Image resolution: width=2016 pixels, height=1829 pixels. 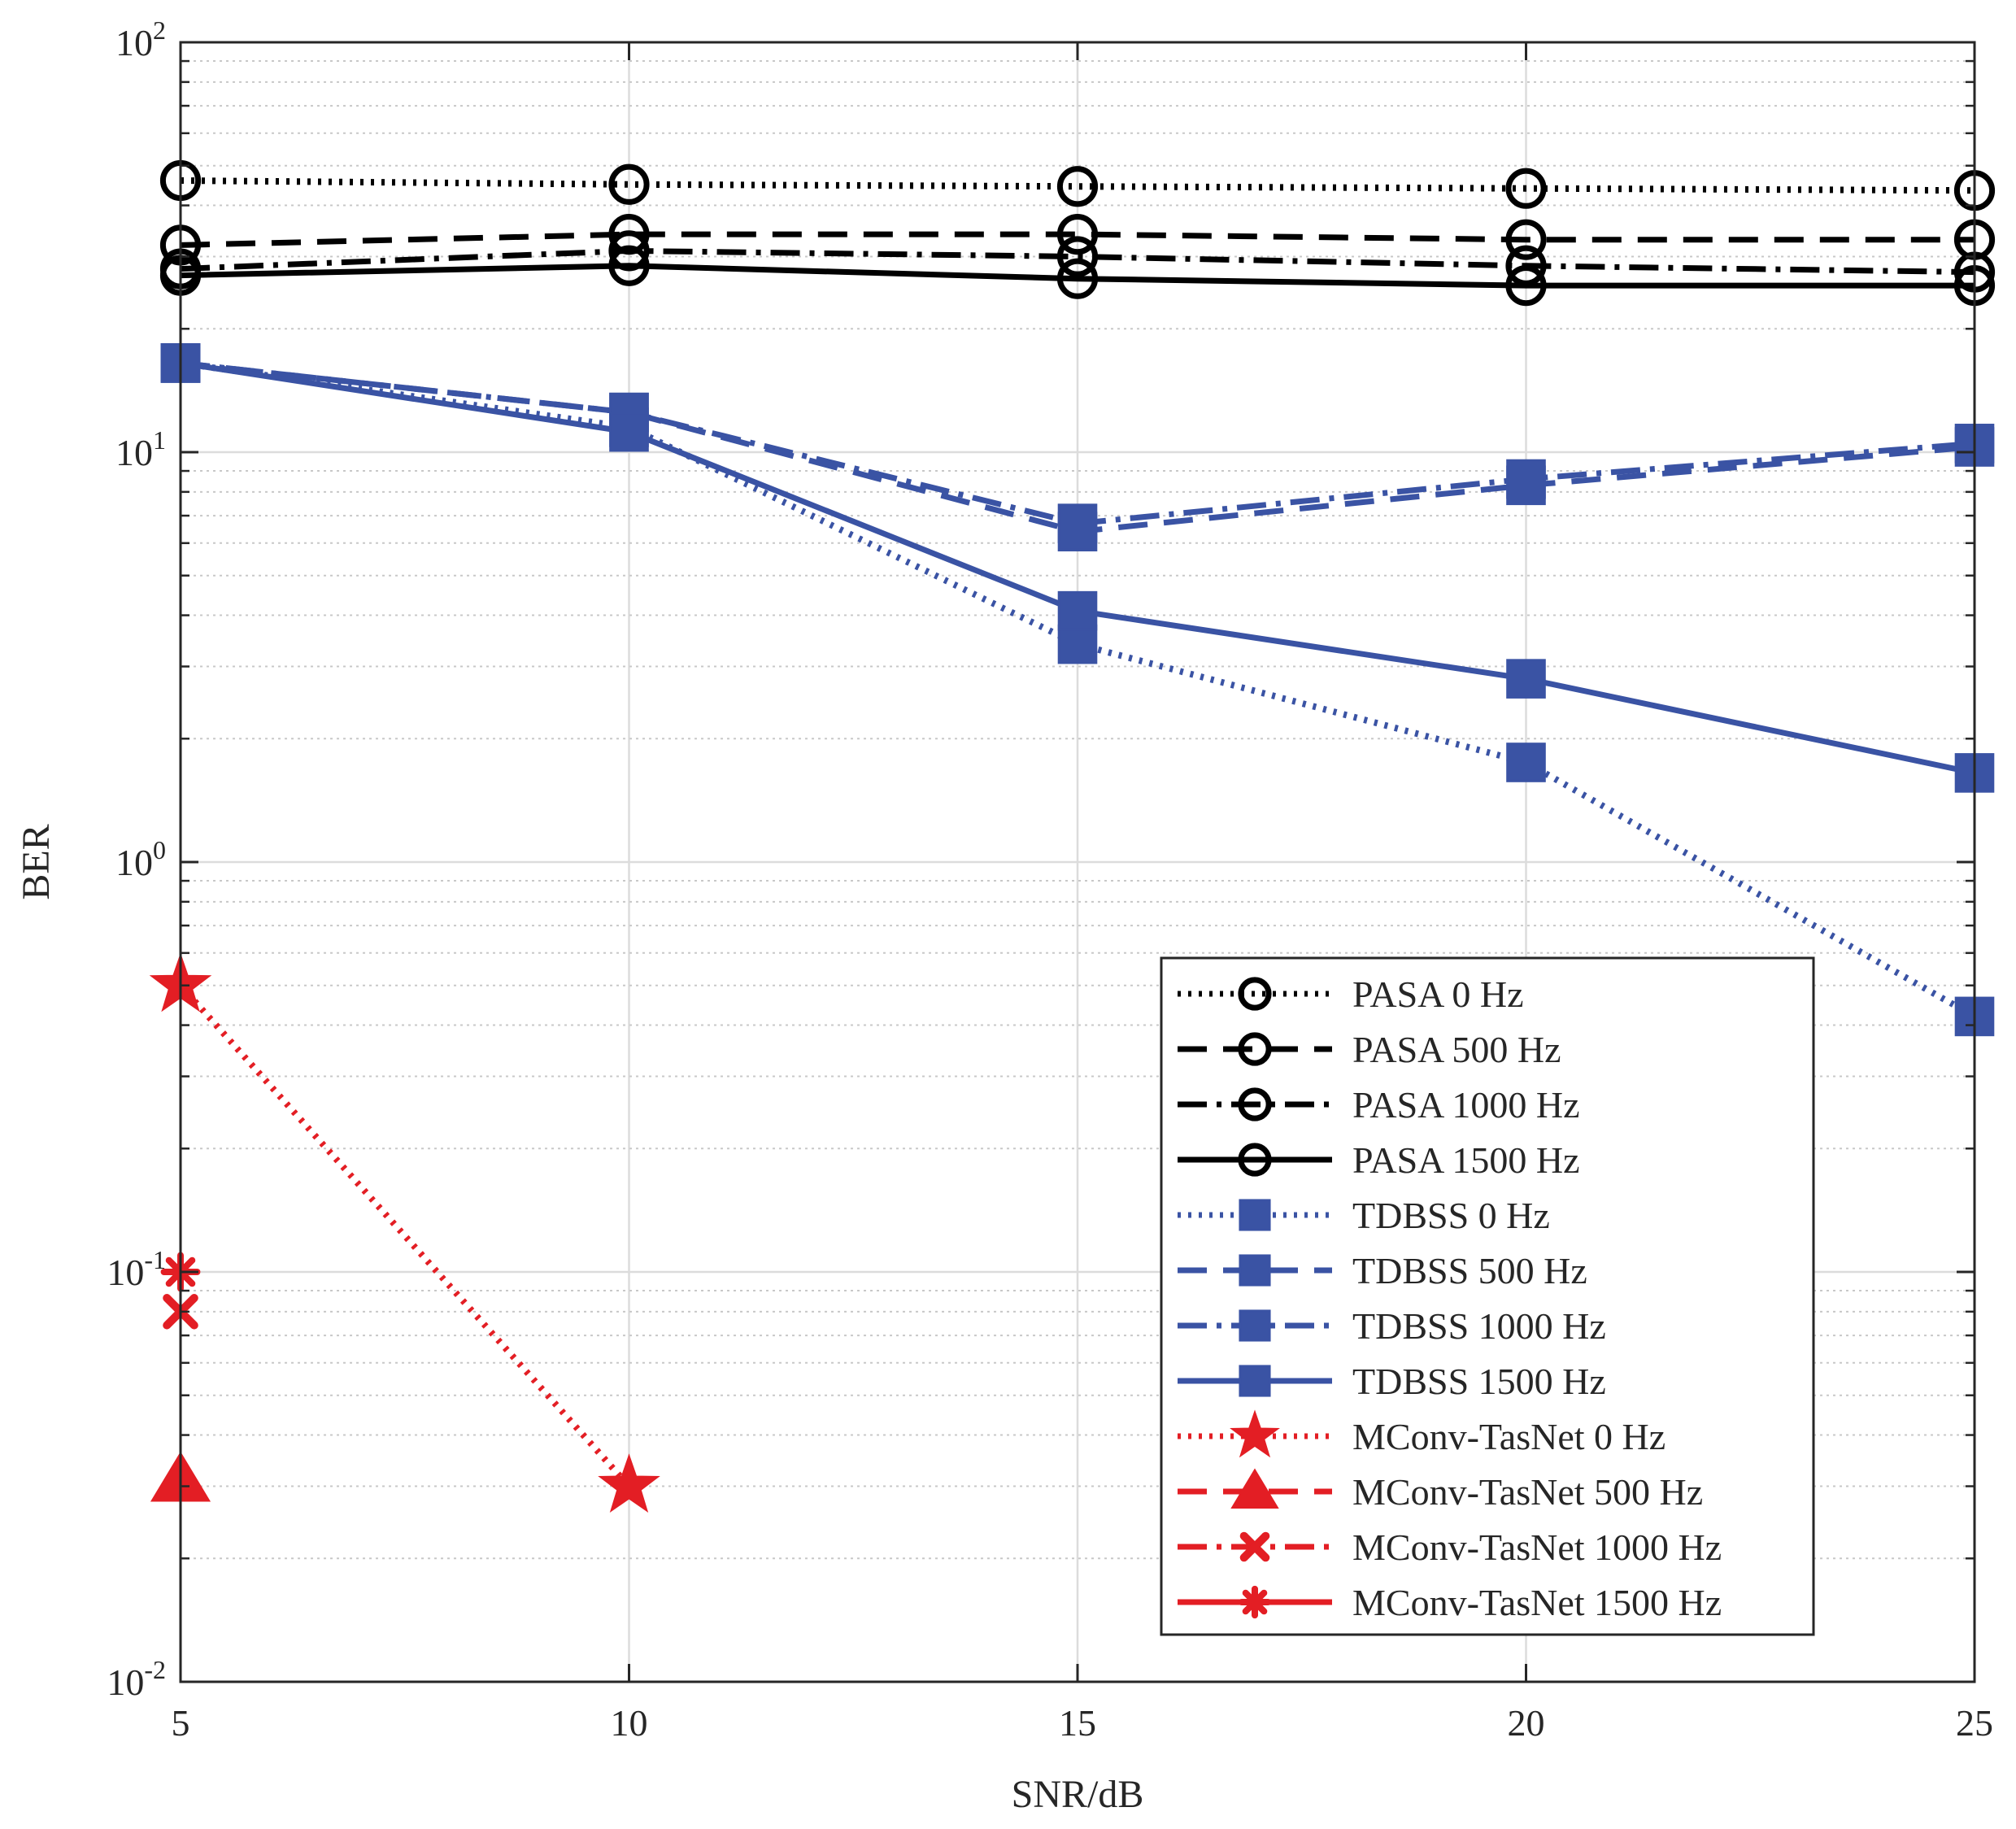 I want to click on asterisk-marker, so click(x=1255, y=1602).